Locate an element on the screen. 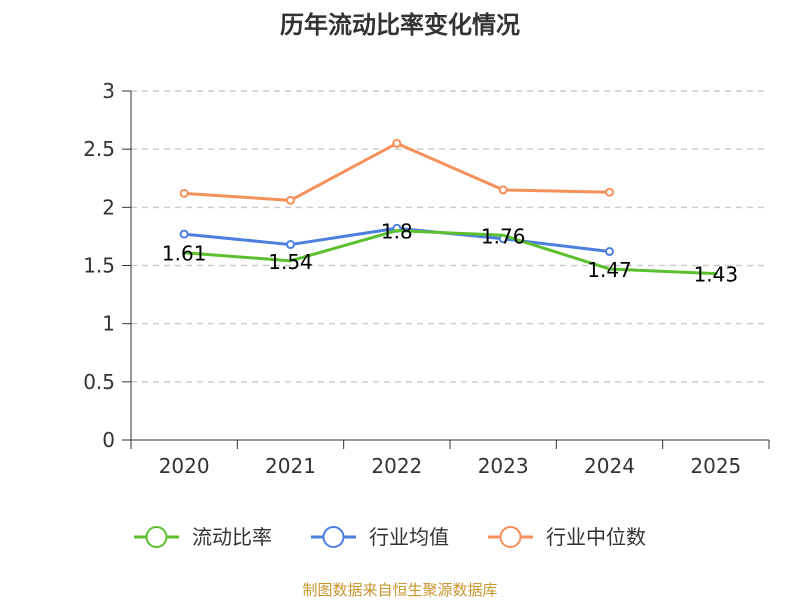 The width and height of the screenshot is (800, 600). legend: 流动比率 行业均值 行业中位数 is located at coordinates (390, 537).